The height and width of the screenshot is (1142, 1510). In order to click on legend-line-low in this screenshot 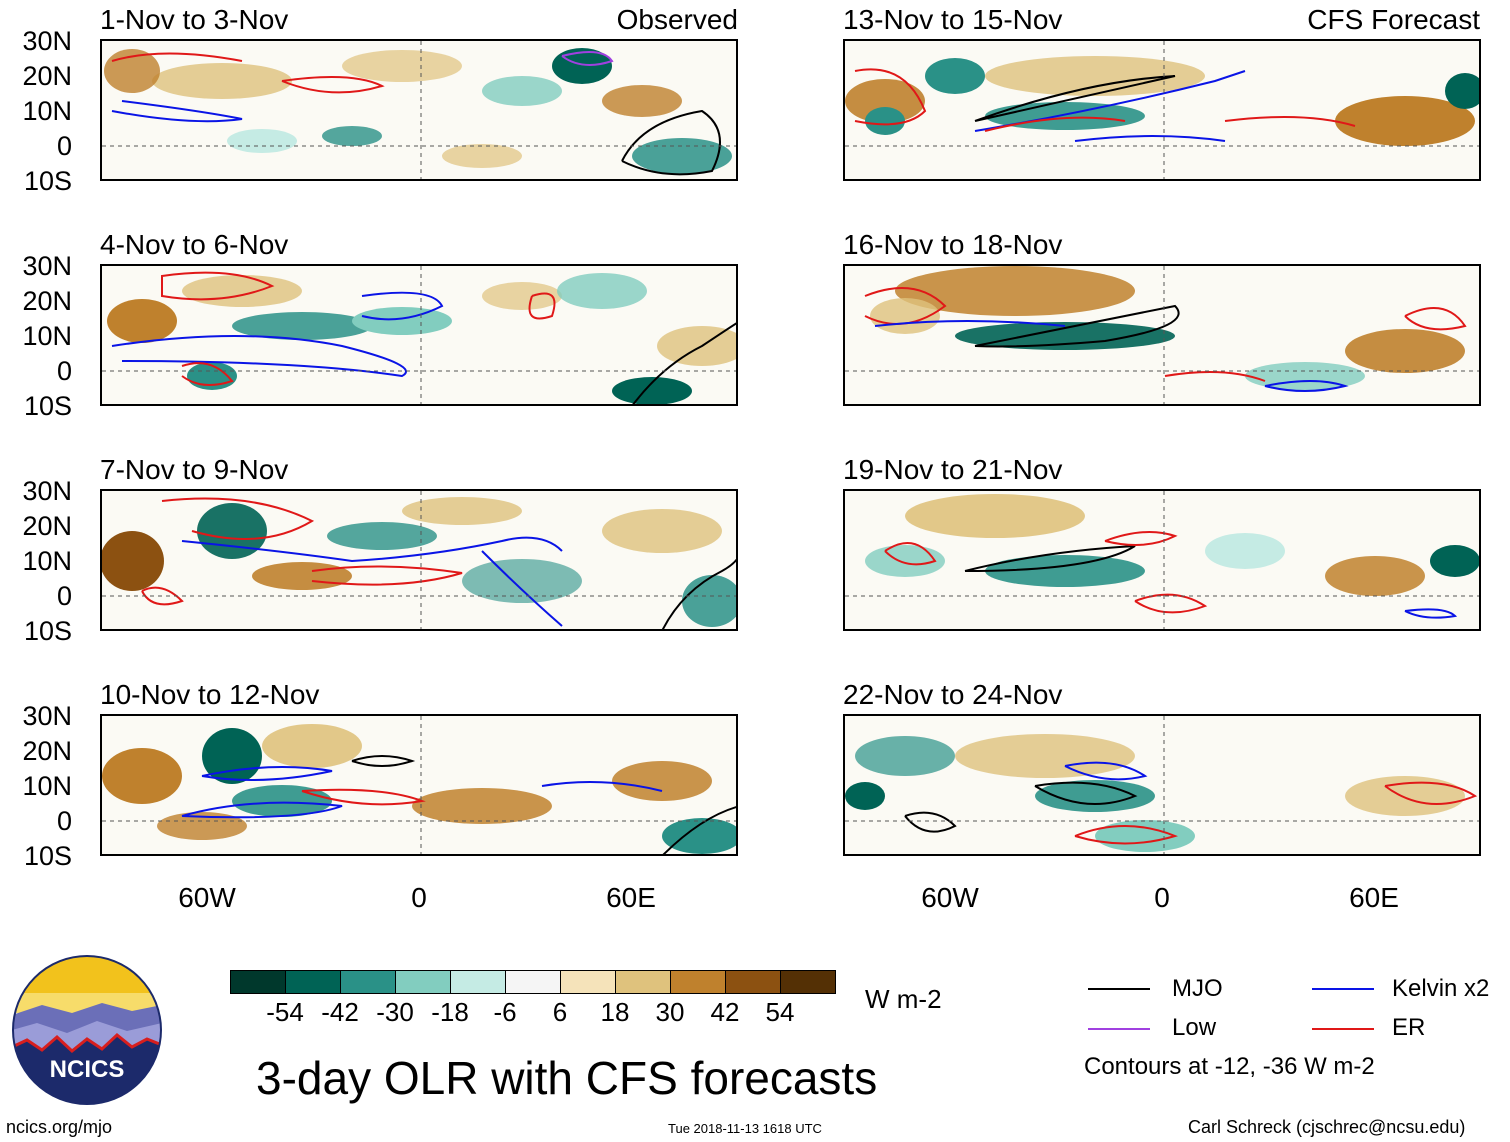, I will do `click(1119, 1029)`.